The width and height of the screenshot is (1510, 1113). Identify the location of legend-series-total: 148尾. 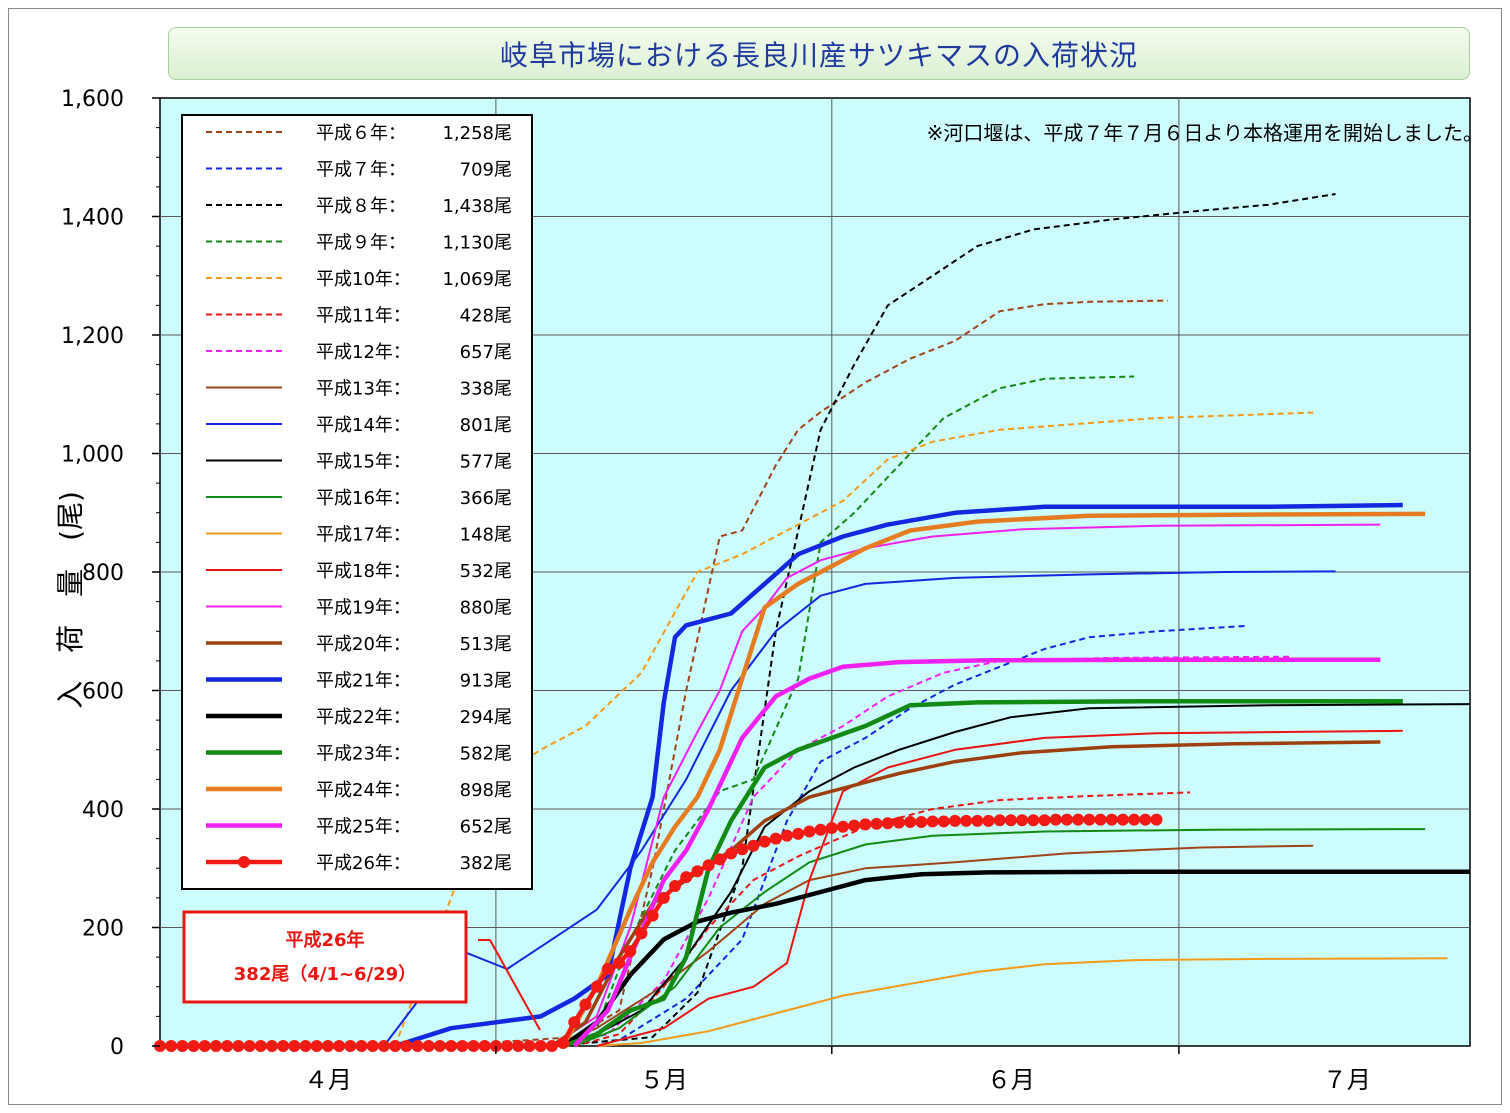
(486, 535).